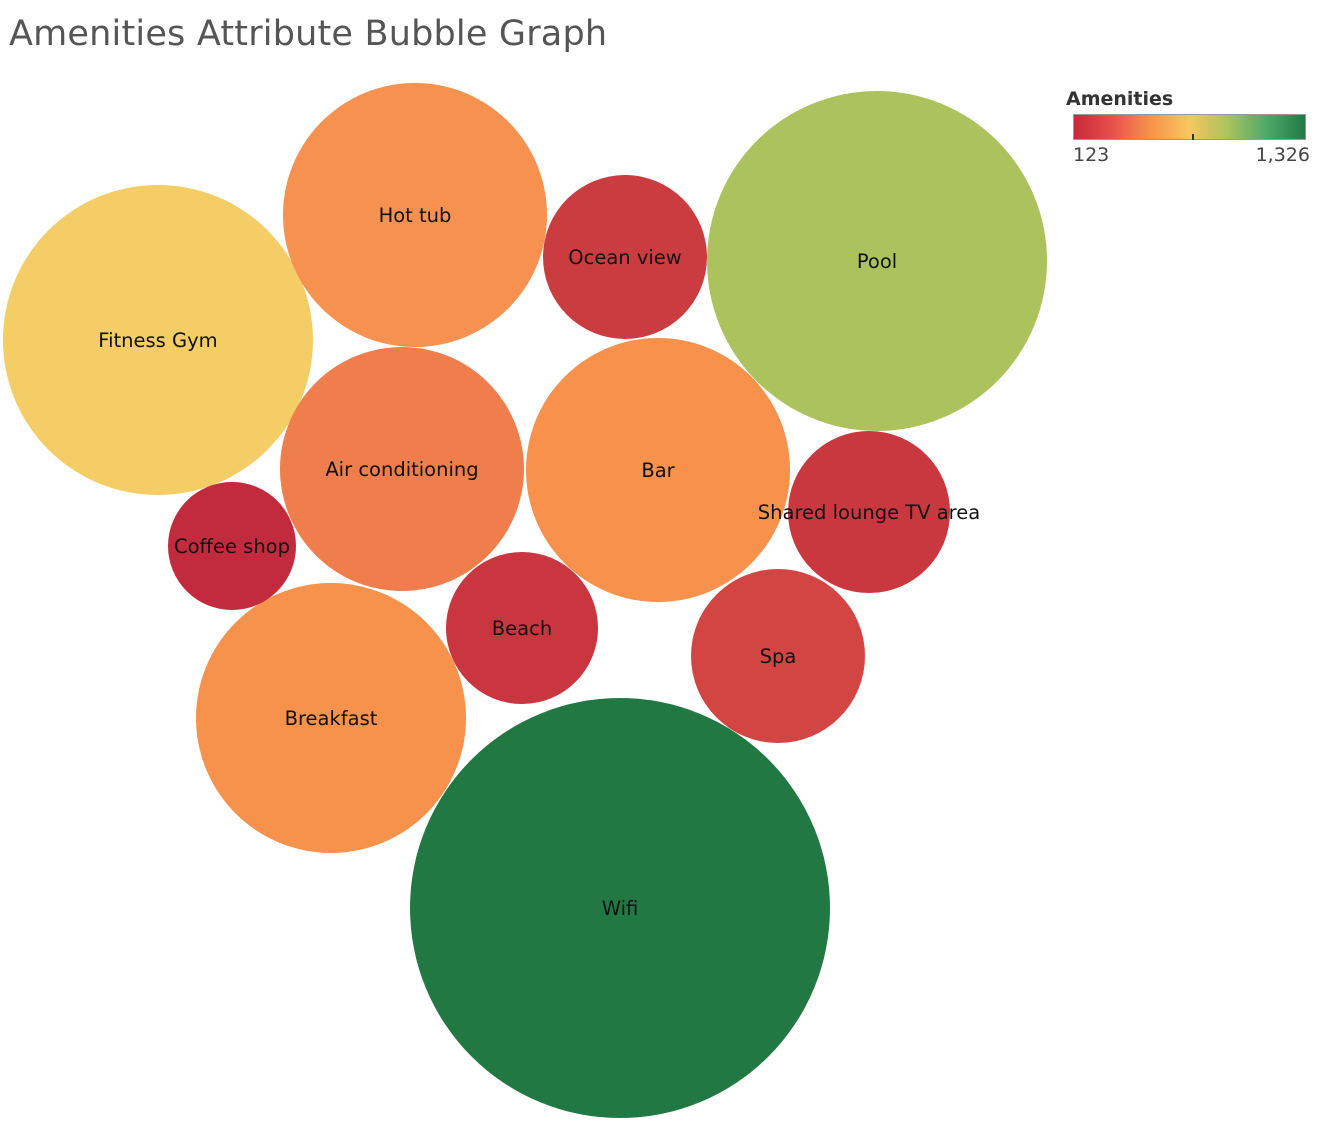  I want to click on bubble-breakfast: Breakfast, so click(331, 718).